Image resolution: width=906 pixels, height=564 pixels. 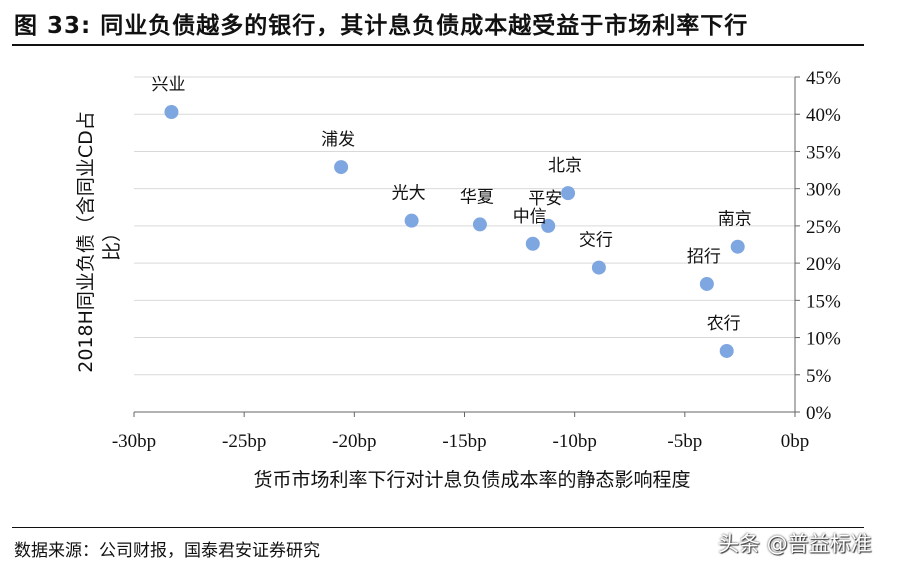 I want to click on x-axis-title: 货币市场利率下行对计息负债成本率的静态影响程度, so click(x=471, y=480).